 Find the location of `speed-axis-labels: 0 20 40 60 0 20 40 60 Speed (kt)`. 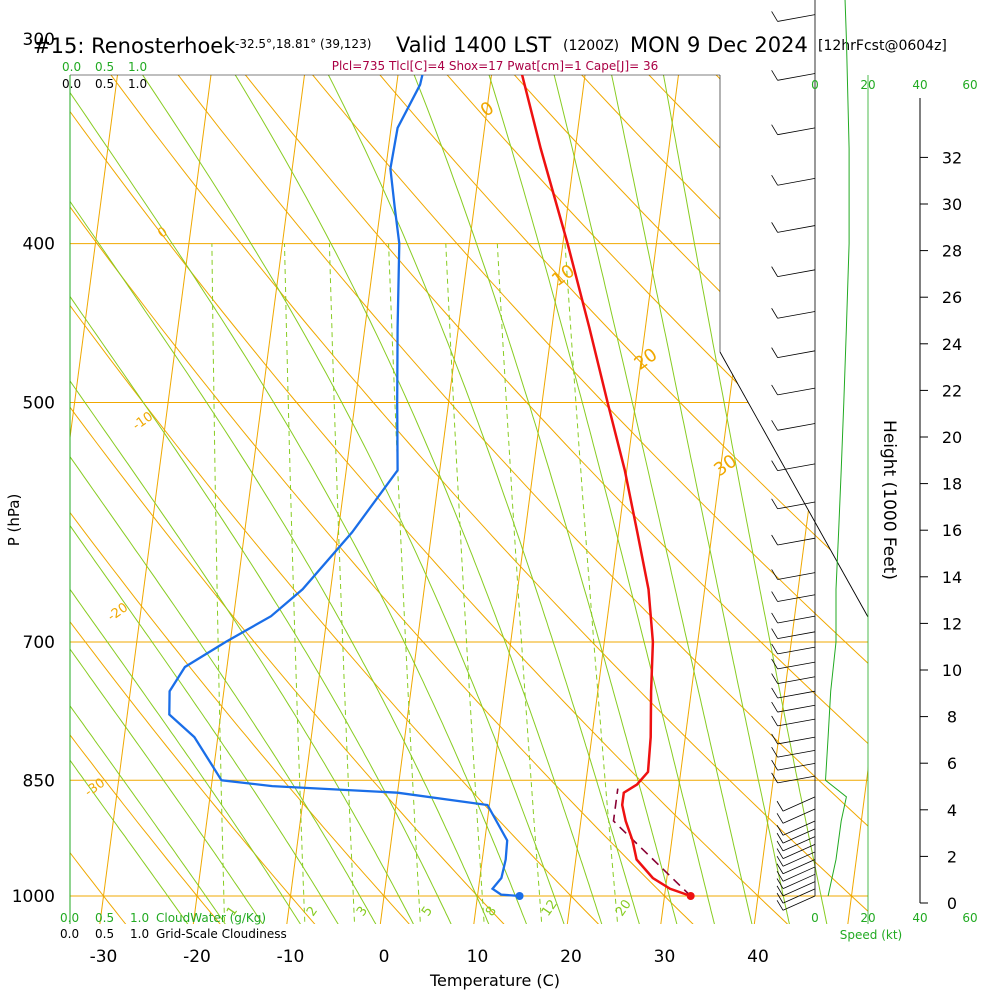

speed-axis-labels: 0 20 40 60 0 20 40 60 Speed (kt) is located at coordinates (894, 510).